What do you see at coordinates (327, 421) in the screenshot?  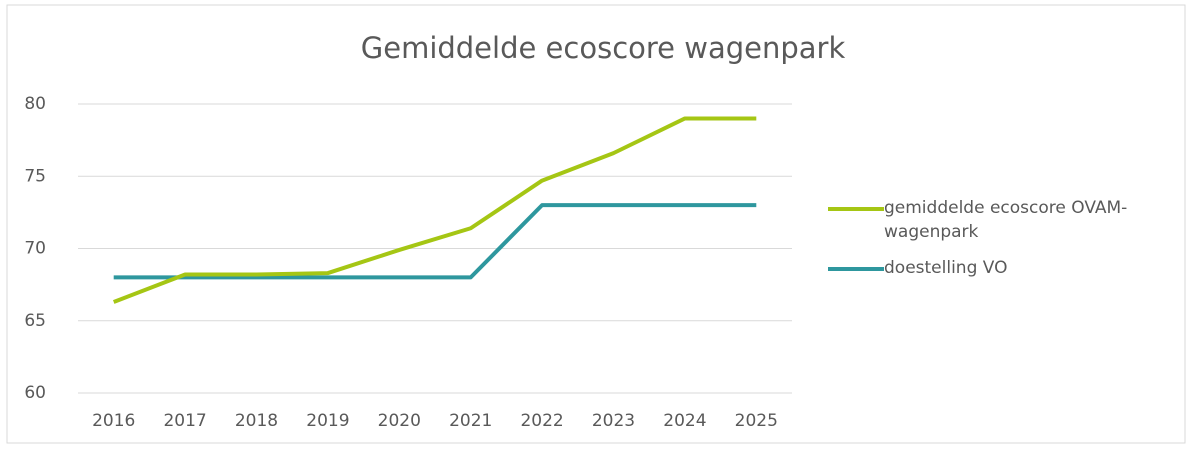 I see `x-tick-label: 2019` at bounding box center [327, 421].